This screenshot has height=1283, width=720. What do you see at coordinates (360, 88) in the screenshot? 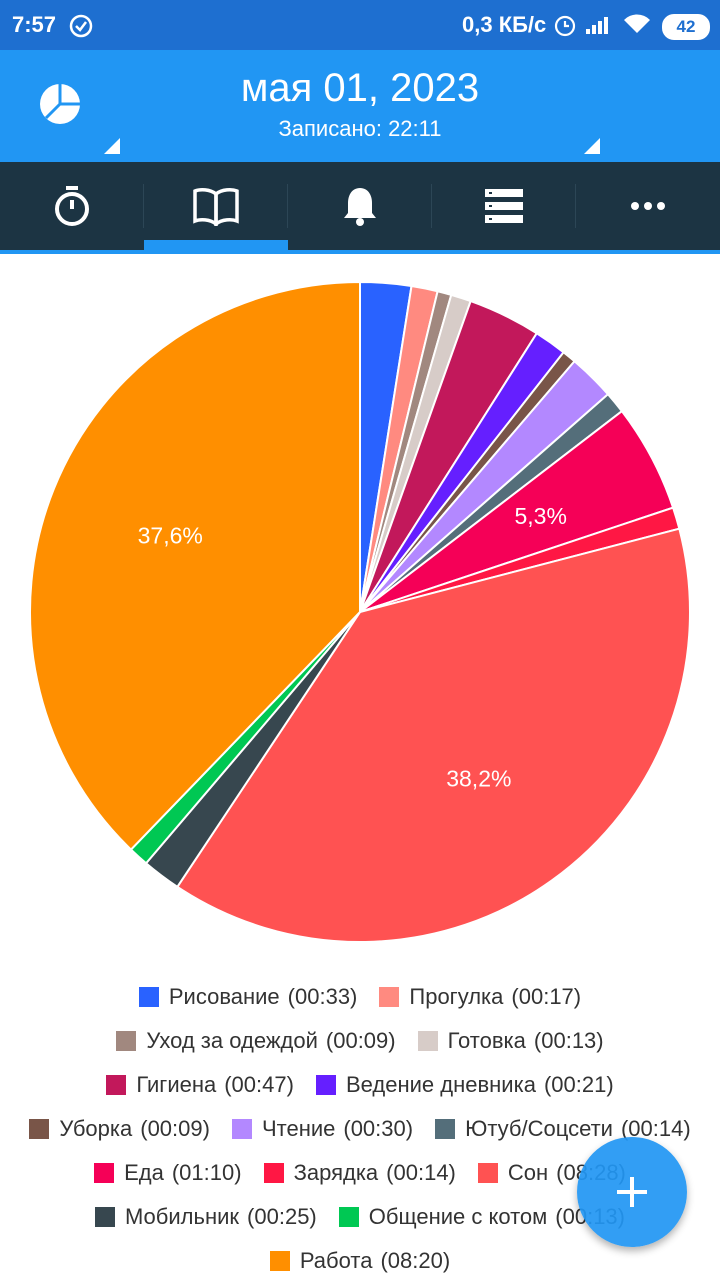
I see `date-title: мая 01, 2023` at bounding box center [360, 88].